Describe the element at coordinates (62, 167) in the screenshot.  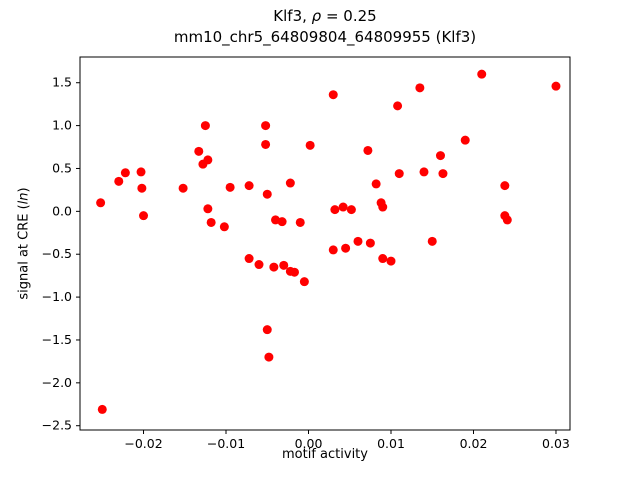
I see `y-tick-label: 0.5` at that location.